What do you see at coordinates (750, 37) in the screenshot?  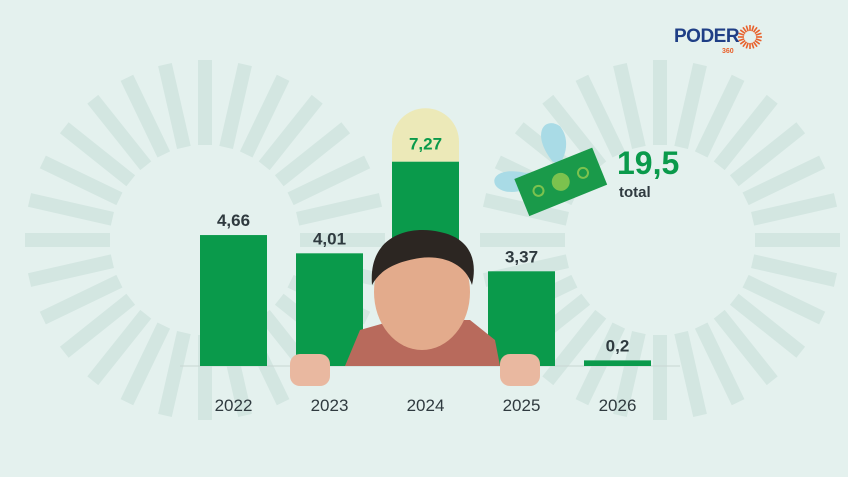 I see `sun-icon` at bounding box center [750, 37].